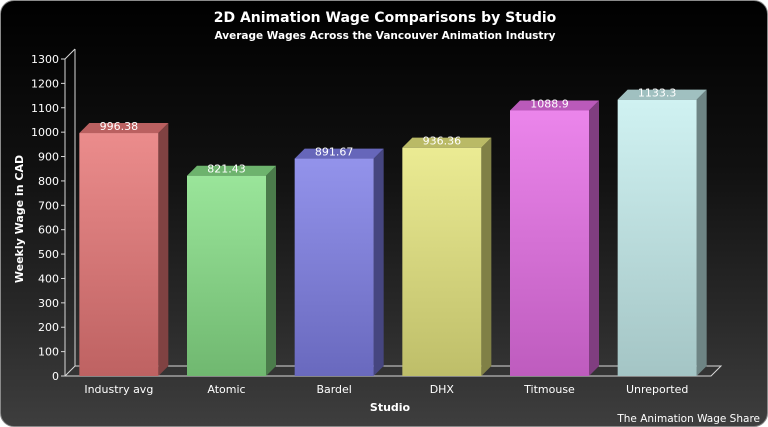 This screenshot has width=768, height=427. Describe the element at coordinates (48, 352) in the screenshot. I see `y-tick-label: 100` at that location.